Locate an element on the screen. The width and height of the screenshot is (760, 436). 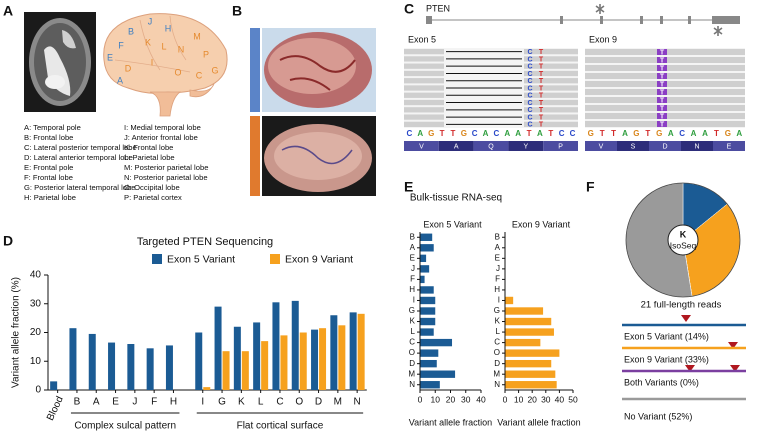
region-legend-item: H: Parietal lobe is located at coordinates (50, 197).